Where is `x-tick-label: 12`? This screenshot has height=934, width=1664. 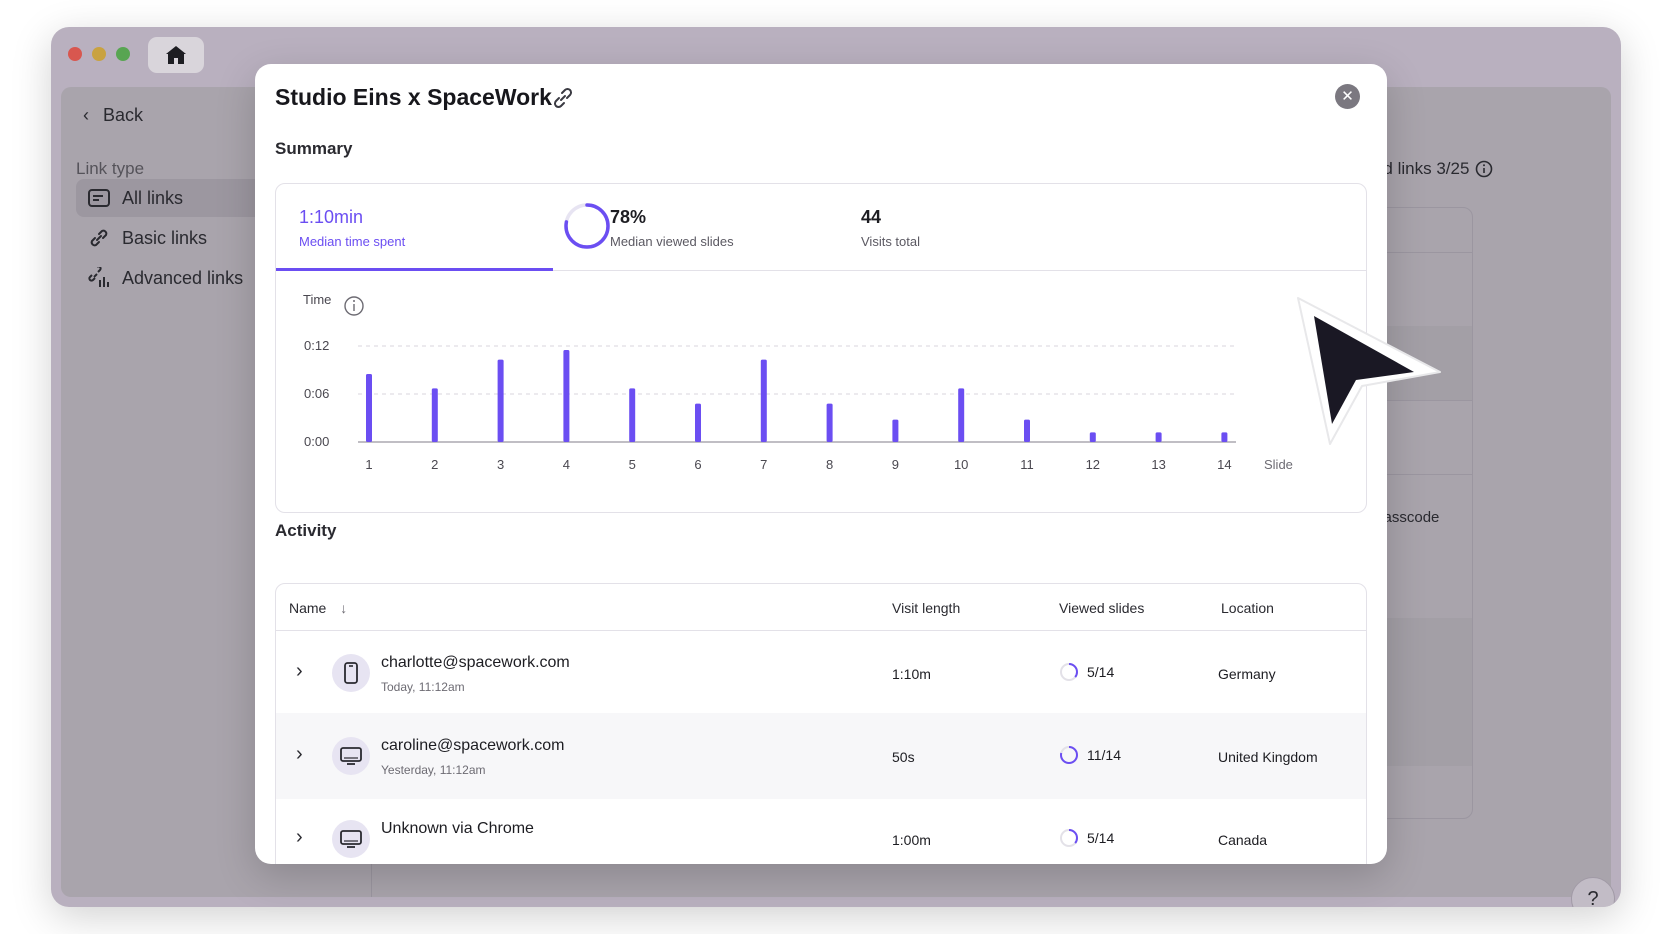
x-tick-label: 12 is located at coordinates (1093, 464).